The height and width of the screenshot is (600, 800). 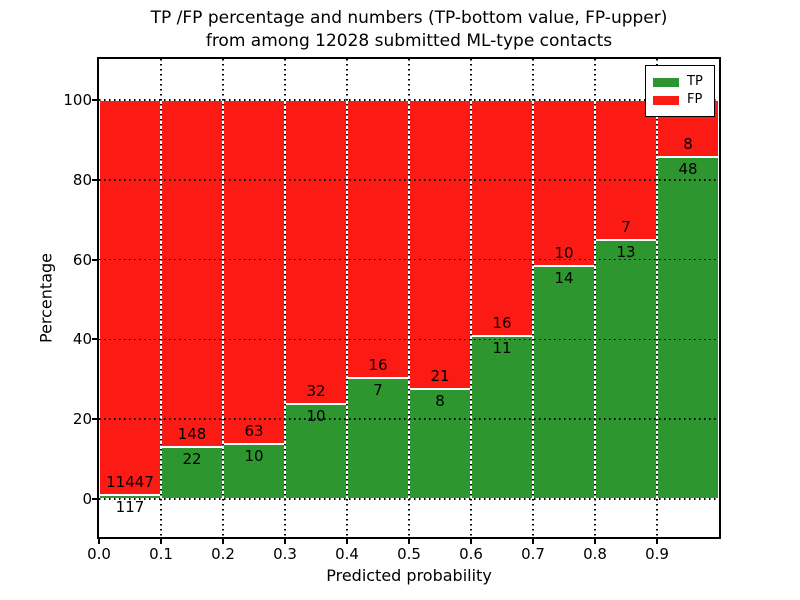 What do you see at coordinates (82, 179) in the screenshot?
I see `y-tick-label: 80` at bounding box center [82, 179].